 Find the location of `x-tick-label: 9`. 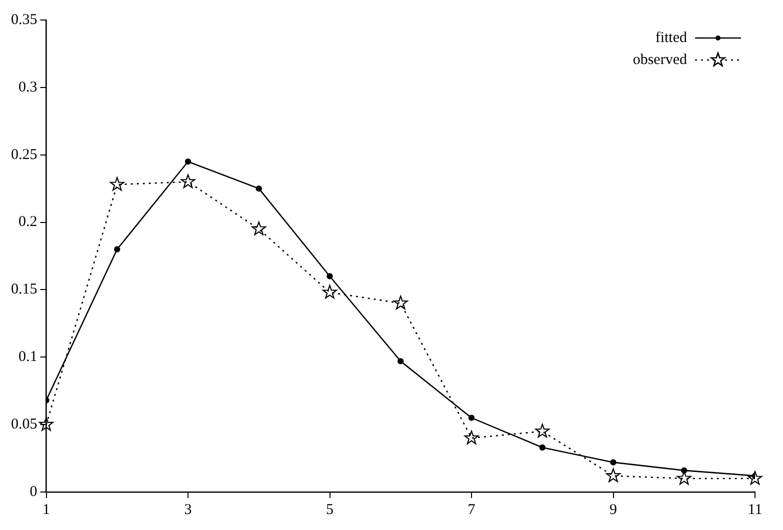

x-tick-label: 9 is located at coordinates (613, 510).